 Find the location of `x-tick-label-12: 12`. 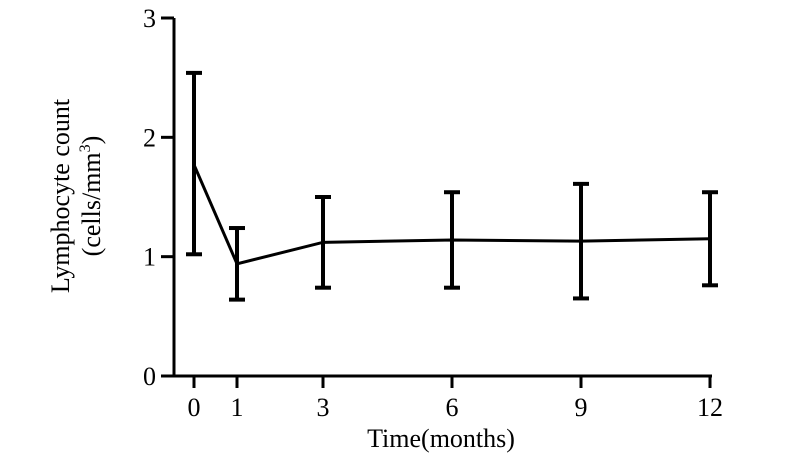

x-tick-label-12: 12 is located at coordinates (710, 407).